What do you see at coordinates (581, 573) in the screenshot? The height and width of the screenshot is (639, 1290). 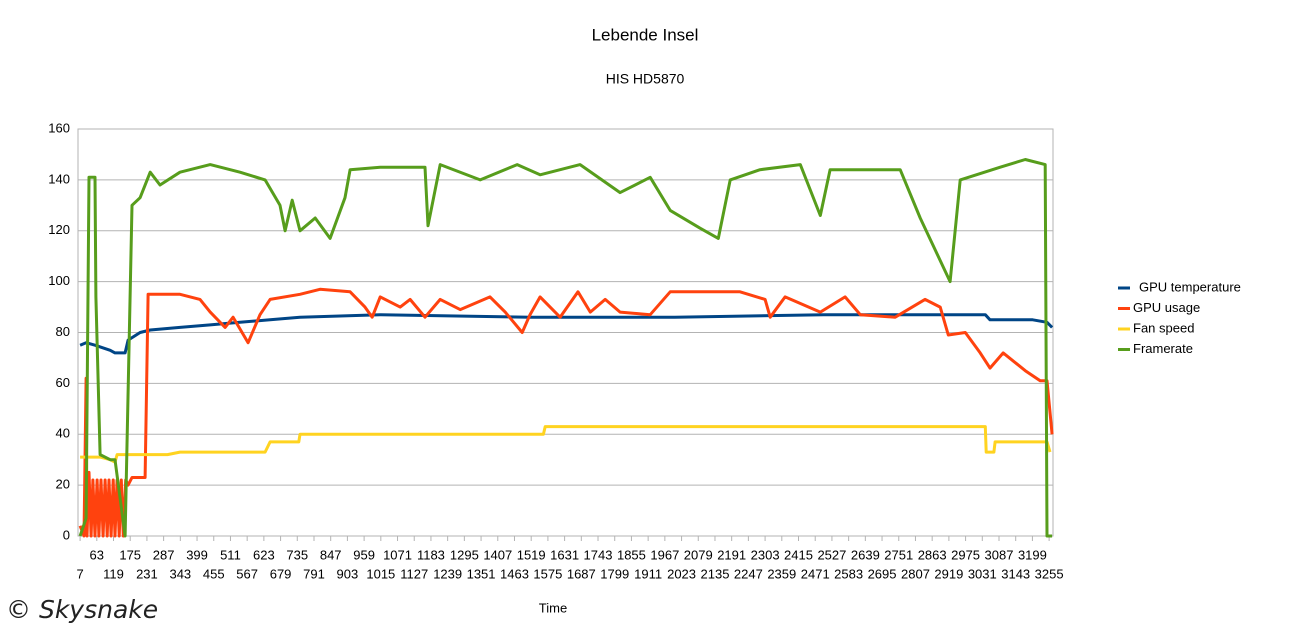 I see `x-tick-label: 1687` at bounding box center [581, 573].